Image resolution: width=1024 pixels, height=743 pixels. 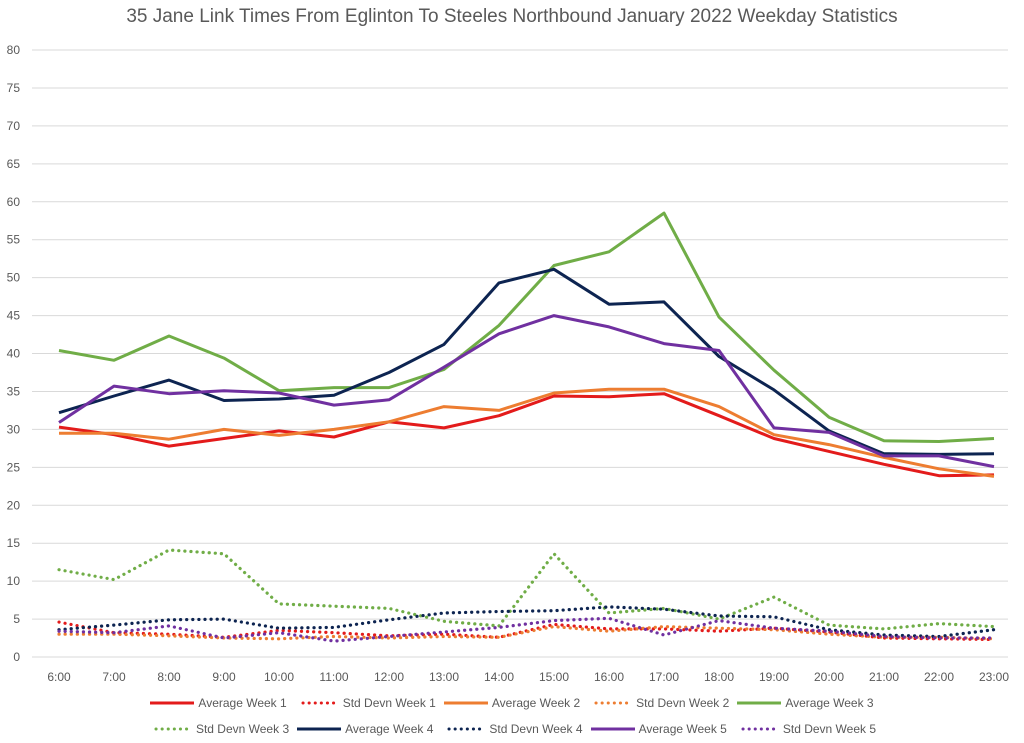 I want to click on x-tick-label: 14:00, so click(x=499, y=677).